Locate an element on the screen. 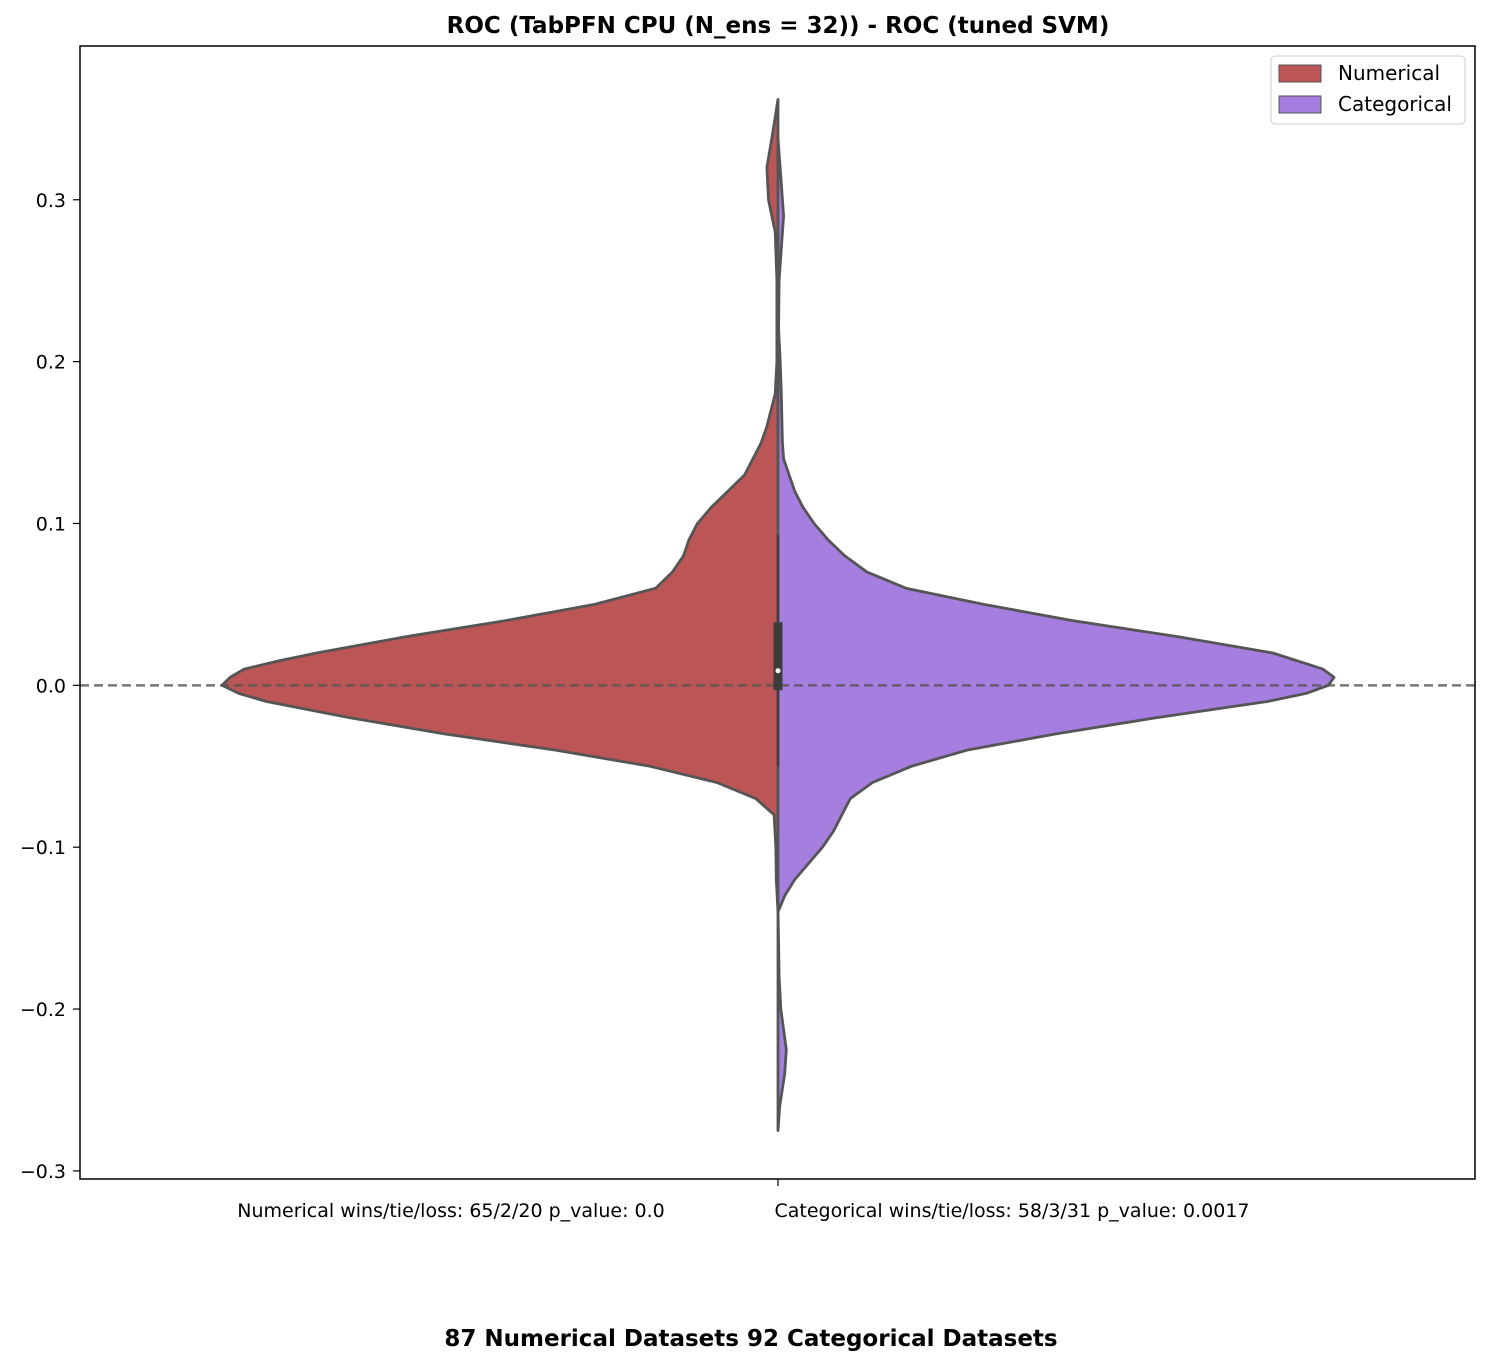 The width and height of the screenshot is (1490, 1366). y-tick-label: −0.2 is located at coordinates (43, 1010).